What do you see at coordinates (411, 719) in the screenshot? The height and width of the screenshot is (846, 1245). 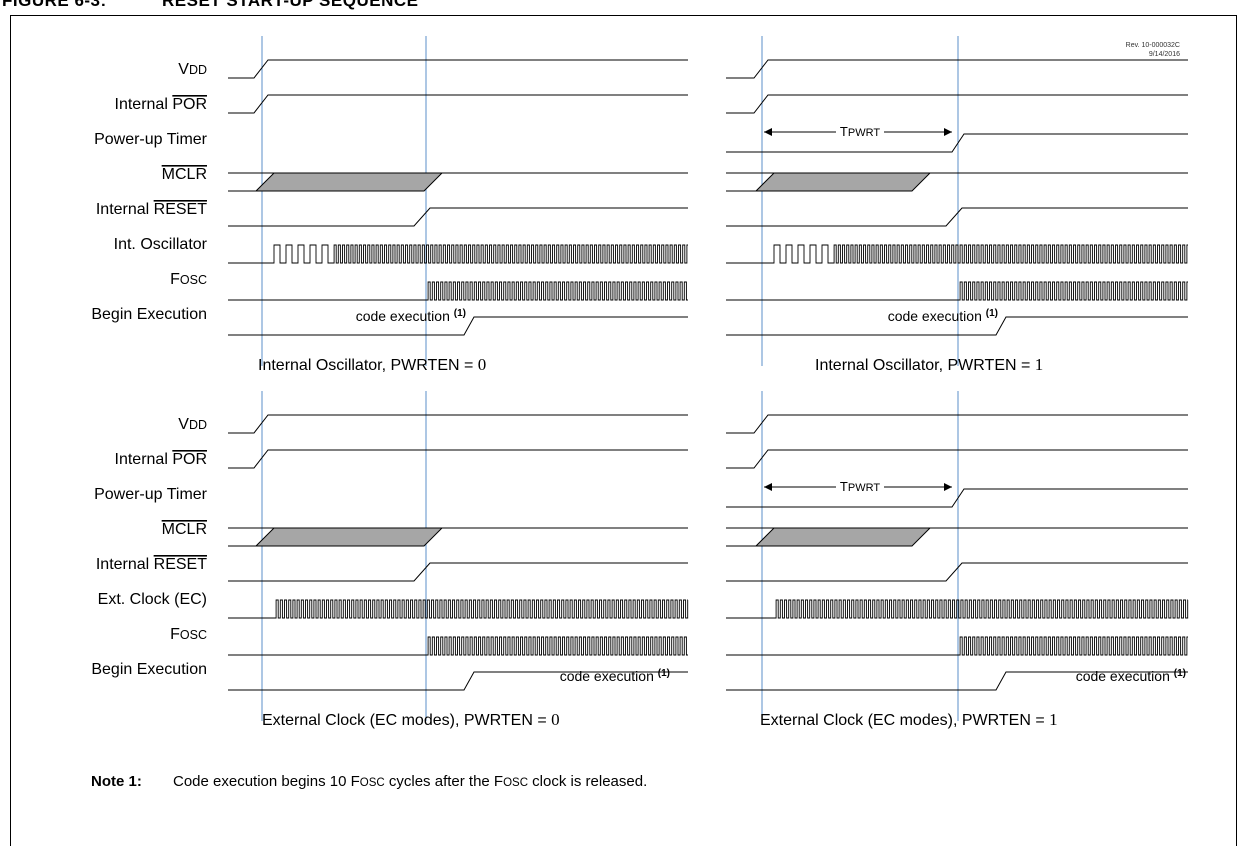 I see `panel-caption-ec-pwrten-0: External Clock (EC modes), PWRTEN = 0` at bounding box center [411, 719].